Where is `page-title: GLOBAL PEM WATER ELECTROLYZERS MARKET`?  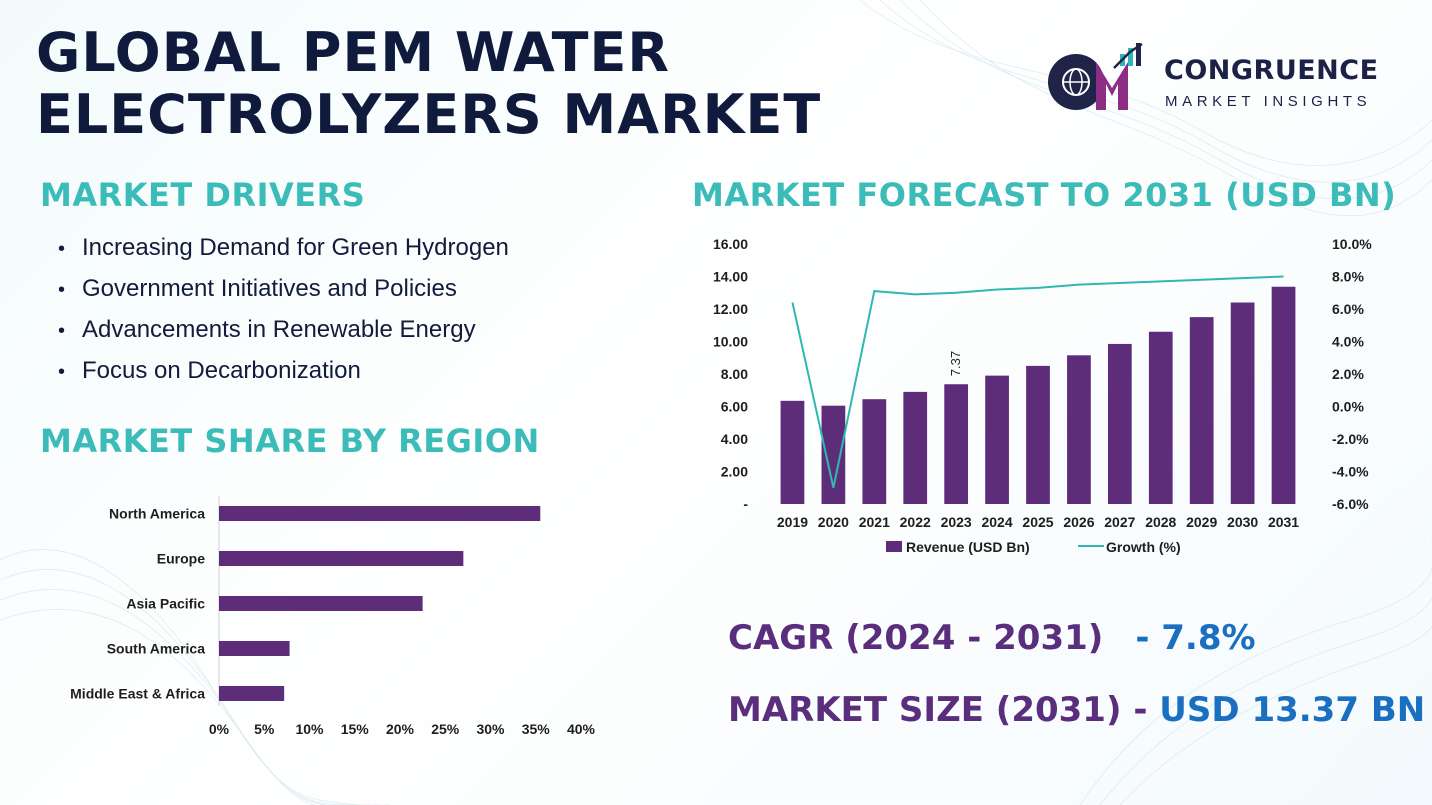
page-title: GLOBAL PEM WATER ELECTROLYZERS MARKET is located at coordinates (446, 84).